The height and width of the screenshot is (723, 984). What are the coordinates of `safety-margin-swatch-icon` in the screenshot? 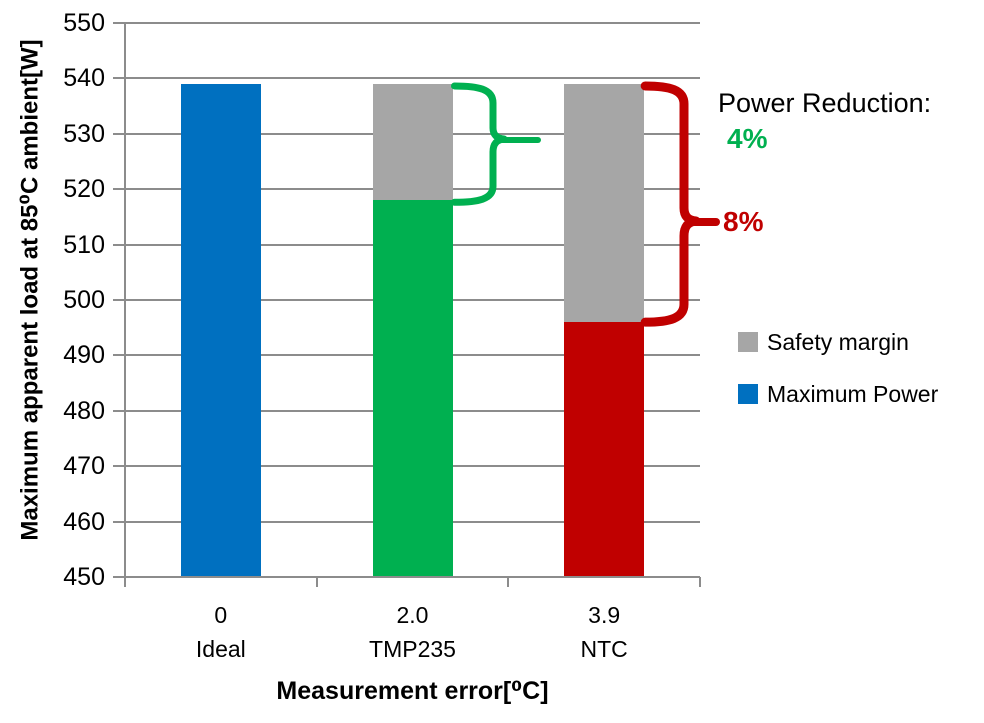 It's located at (748, 342).